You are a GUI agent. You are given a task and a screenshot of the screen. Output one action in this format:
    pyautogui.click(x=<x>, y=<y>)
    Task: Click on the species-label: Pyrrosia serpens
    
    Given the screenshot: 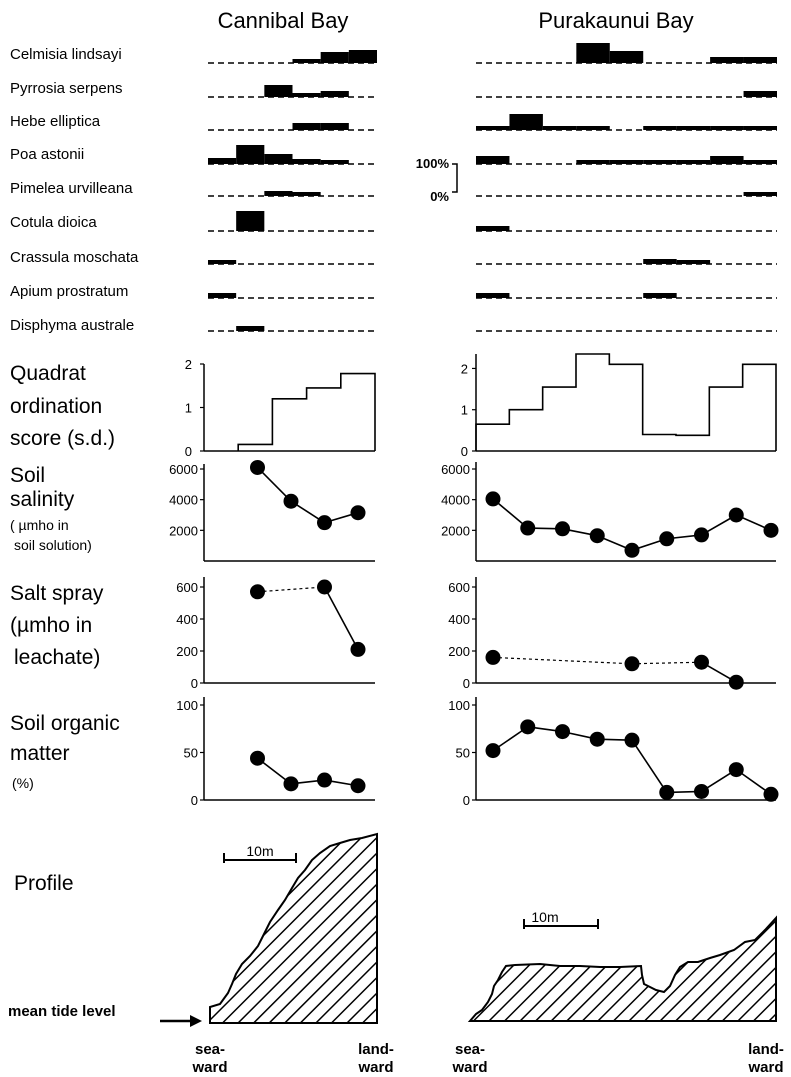 What is the action you would take?
    pyautogui.click(x=66, y=88)
    